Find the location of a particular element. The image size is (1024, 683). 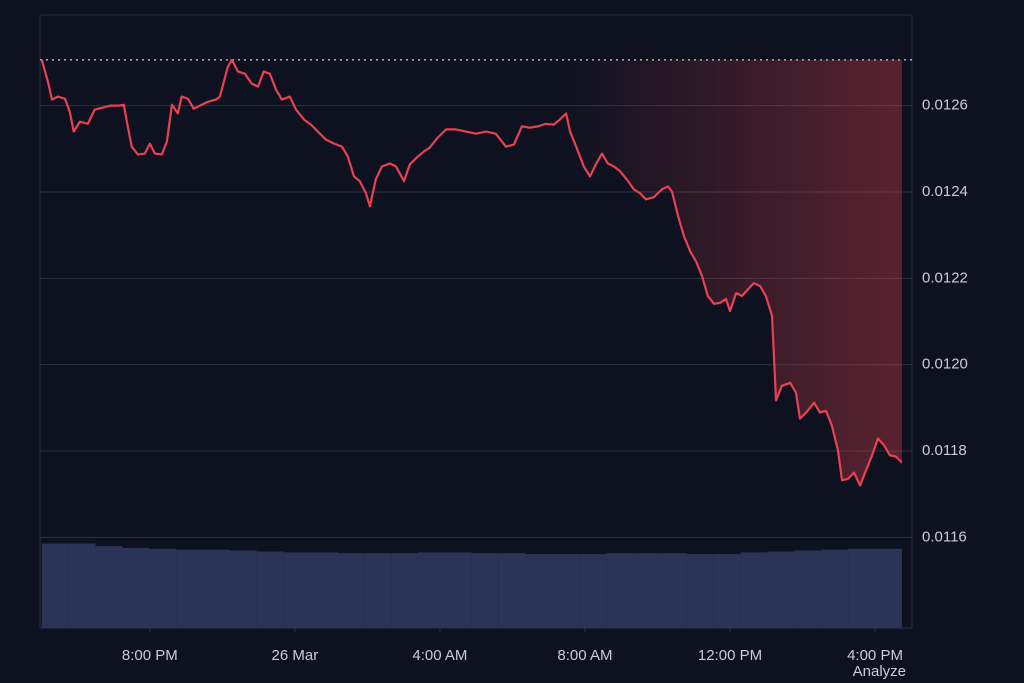

y-tick-label: 0.0118 is located at coordinates (944, 450).